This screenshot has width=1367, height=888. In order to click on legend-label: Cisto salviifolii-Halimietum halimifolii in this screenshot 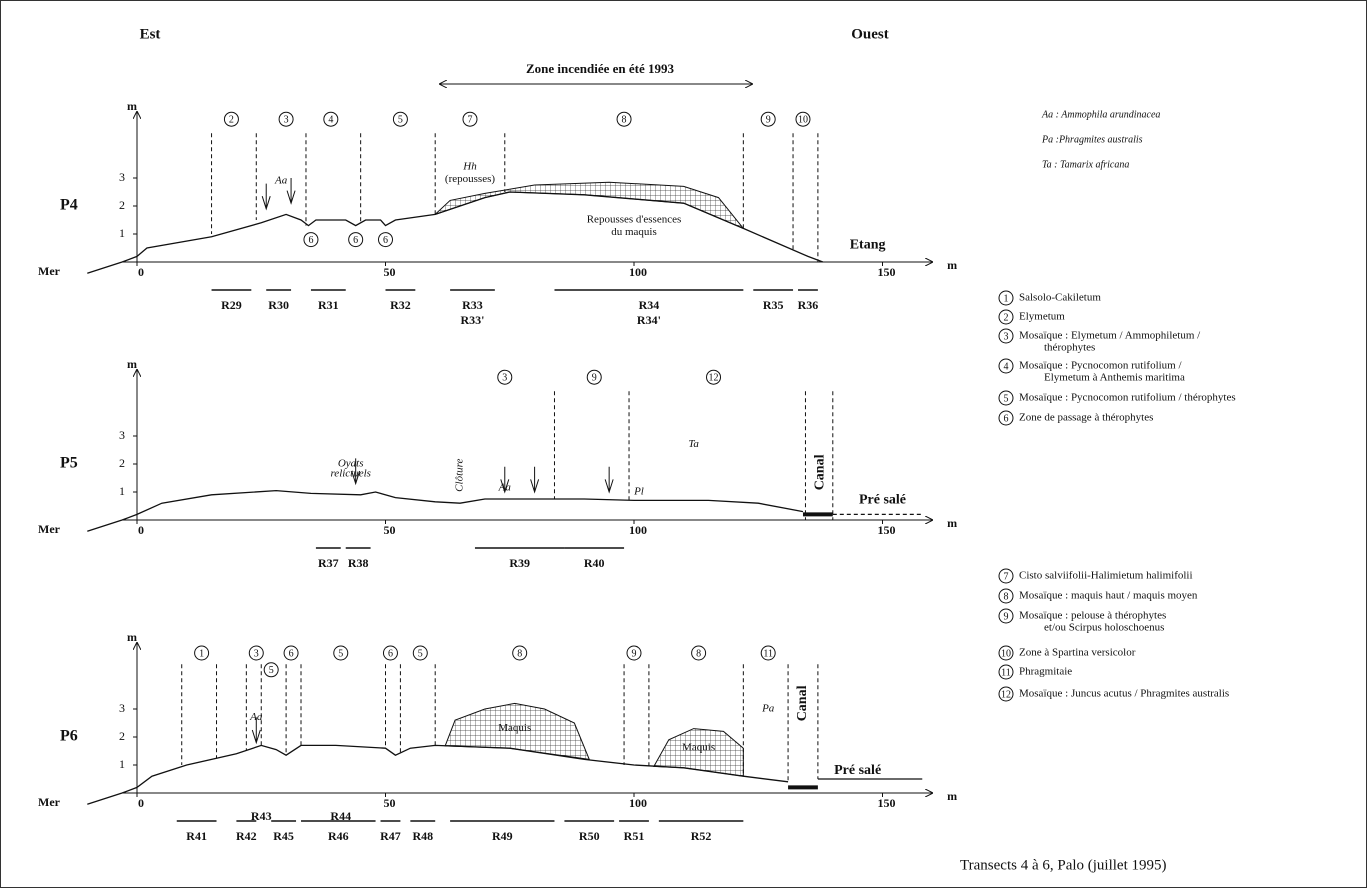, I will do `click(1106, 576)`.